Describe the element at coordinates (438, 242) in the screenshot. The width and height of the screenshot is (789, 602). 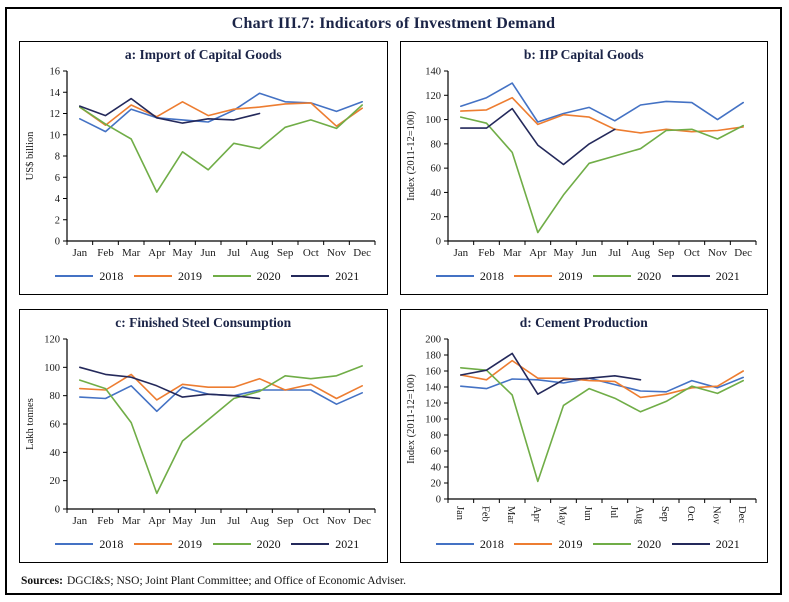
I see `y-tick-label: 0` at that location.